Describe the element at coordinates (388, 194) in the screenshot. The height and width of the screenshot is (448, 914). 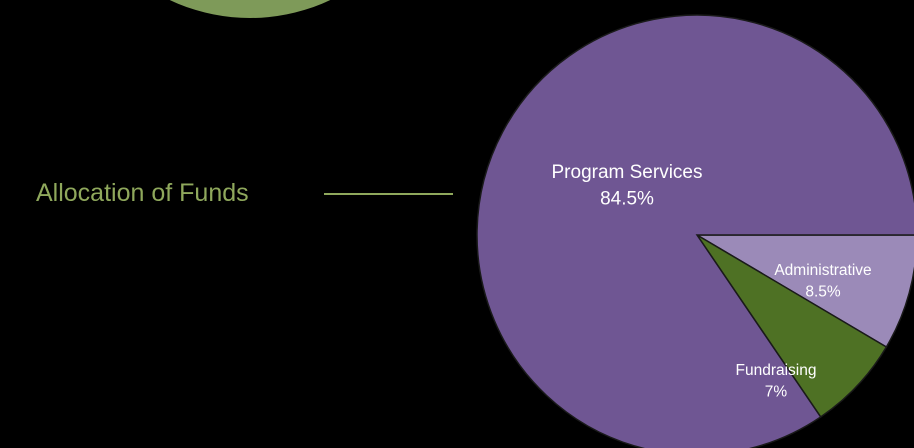
I see `caption-connector-line` at that location.